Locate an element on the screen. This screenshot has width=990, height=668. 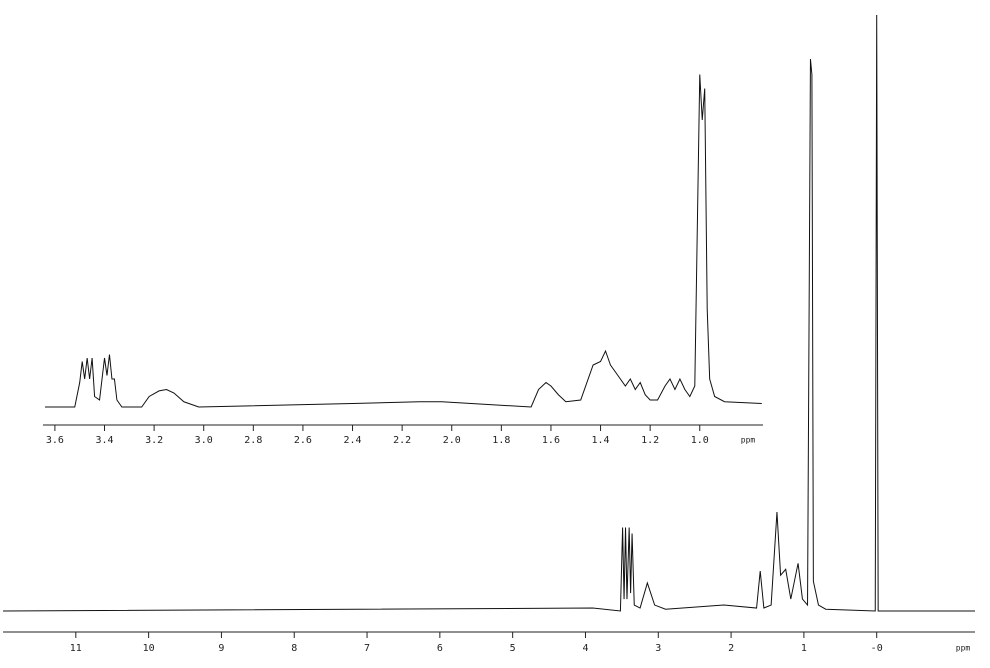
x-tick-label: 3.0 is located at coordinates (204, 440).